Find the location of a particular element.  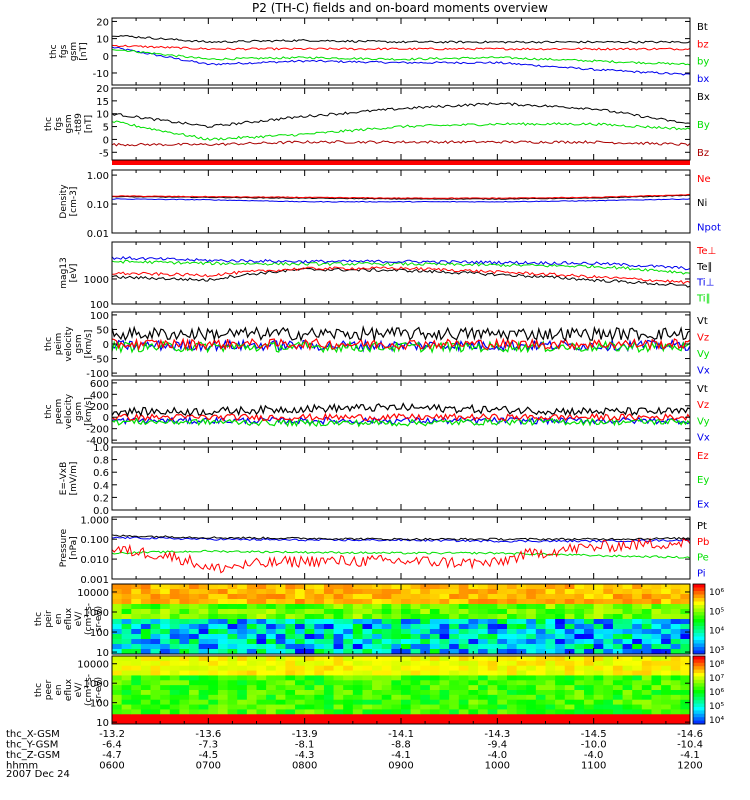

series-ve-Vt is located at coordinates (401, 410).